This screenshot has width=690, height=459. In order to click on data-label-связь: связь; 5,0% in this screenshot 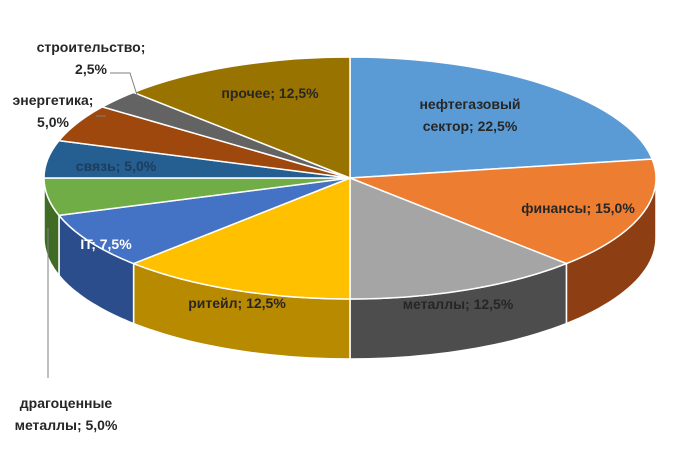, I will do `click(116, 166)`.